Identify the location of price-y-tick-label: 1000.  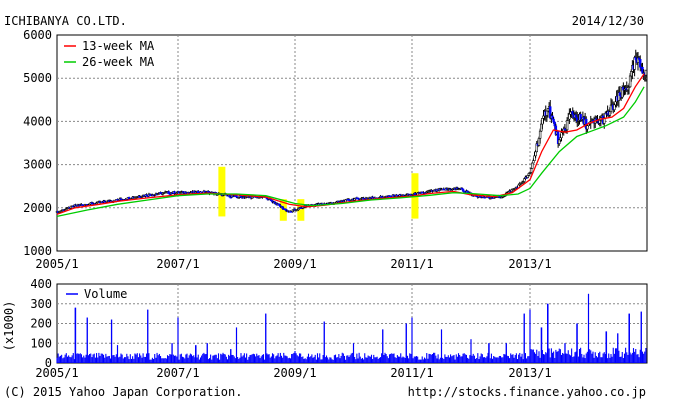
(37, 251).